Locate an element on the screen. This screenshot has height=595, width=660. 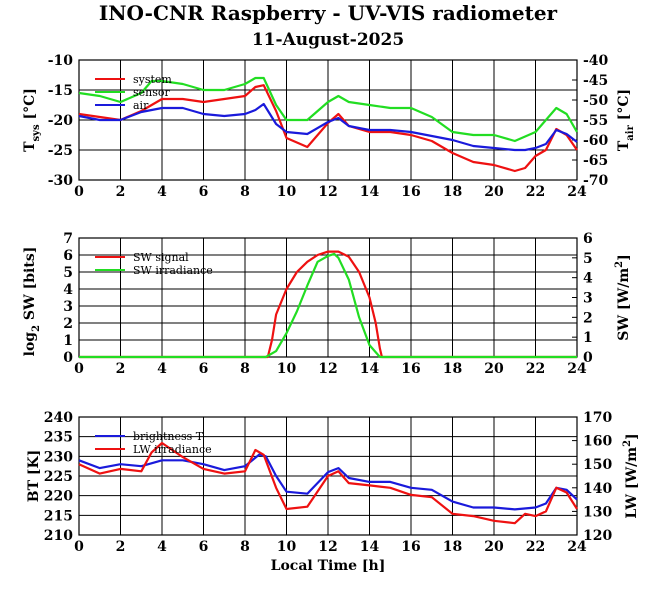
series-line-sw-signal is located at coordinates (328, 304).